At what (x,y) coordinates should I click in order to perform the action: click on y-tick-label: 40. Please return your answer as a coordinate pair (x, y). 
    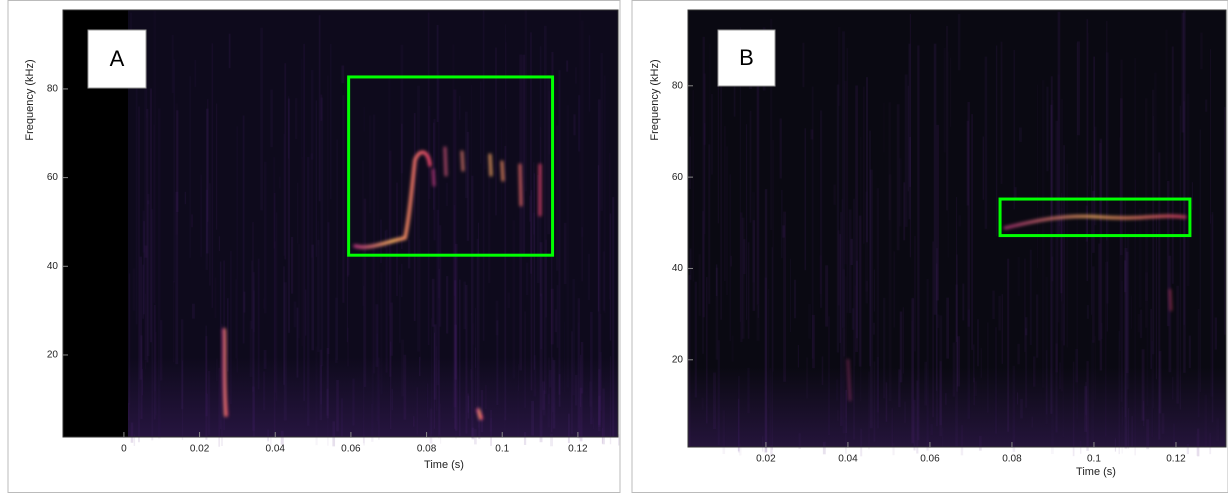
    Looking at the image, I should click on (678, 268).